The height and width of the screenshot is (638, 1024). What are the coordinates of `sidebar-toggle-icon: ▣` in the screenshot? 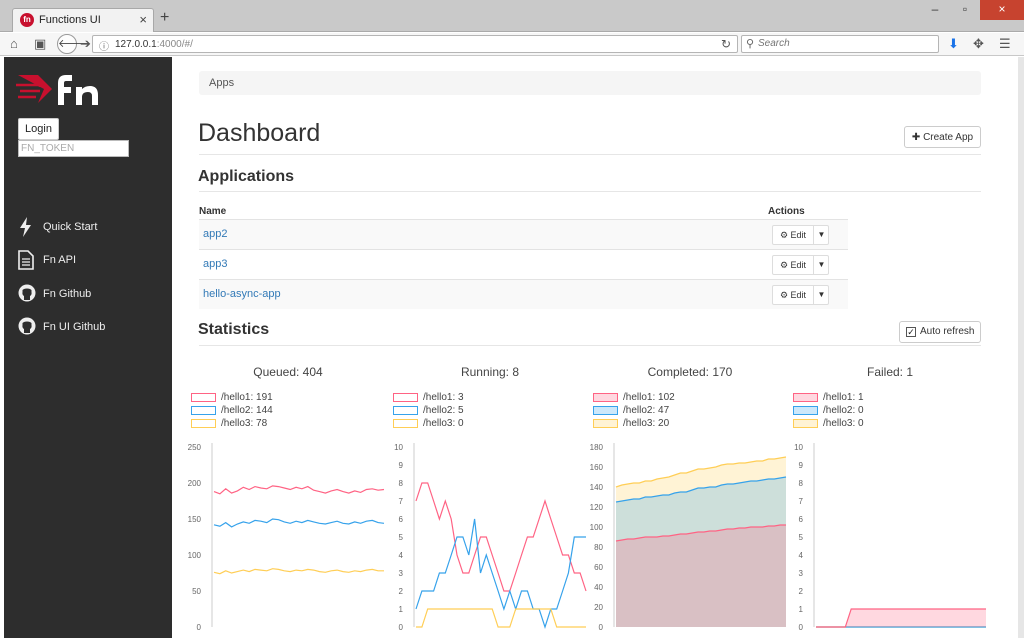 It's located at (40, 43).